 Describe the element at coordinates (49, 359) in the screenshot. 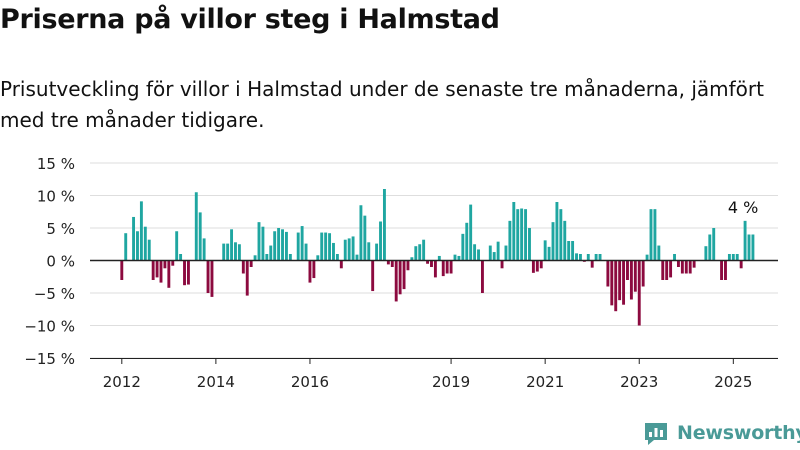

I see `y-tick-label: −15 %` at that location.